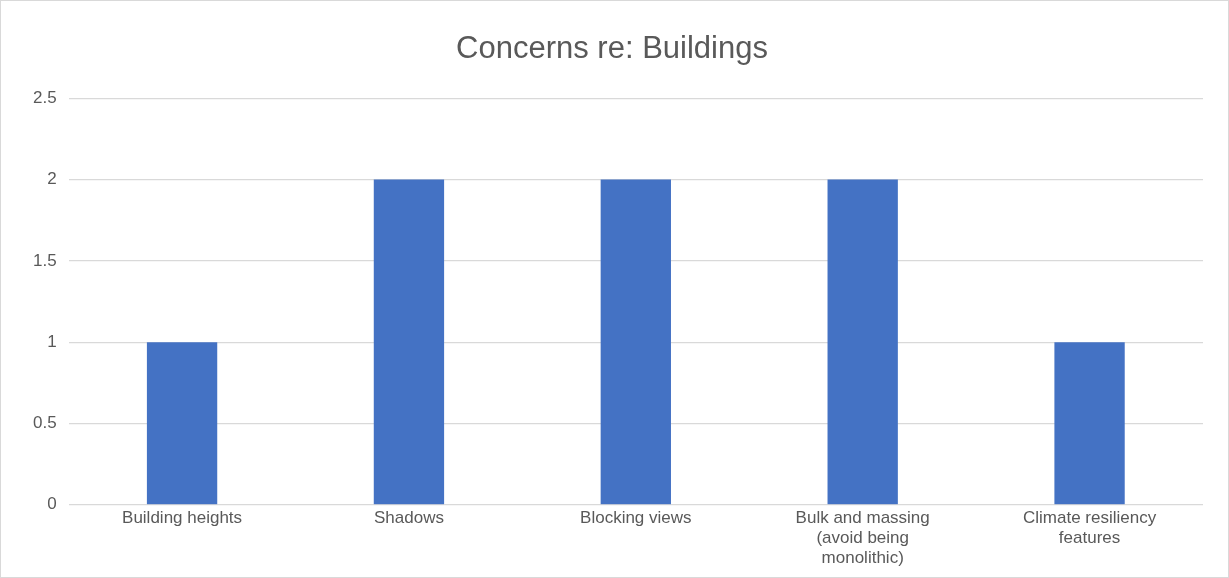 Image resolution: width=1229 pixels, height=578 pixels. I want to click on y-tick-label: 2, so click(52, 179).